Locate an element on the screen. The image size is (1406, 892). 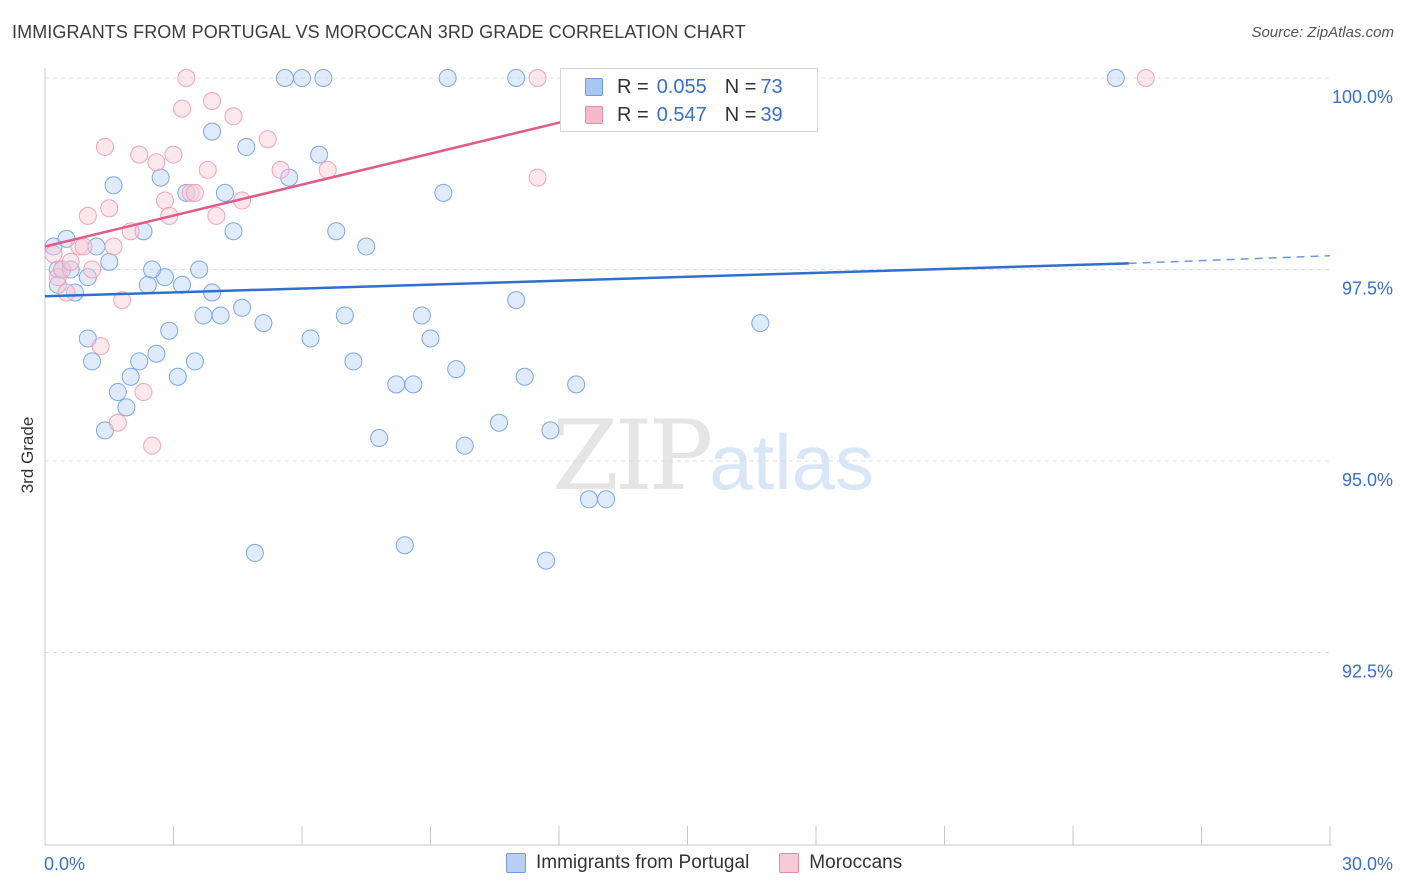
legend-item-moroccans: Moroccans is located at coordinates (840, 863).